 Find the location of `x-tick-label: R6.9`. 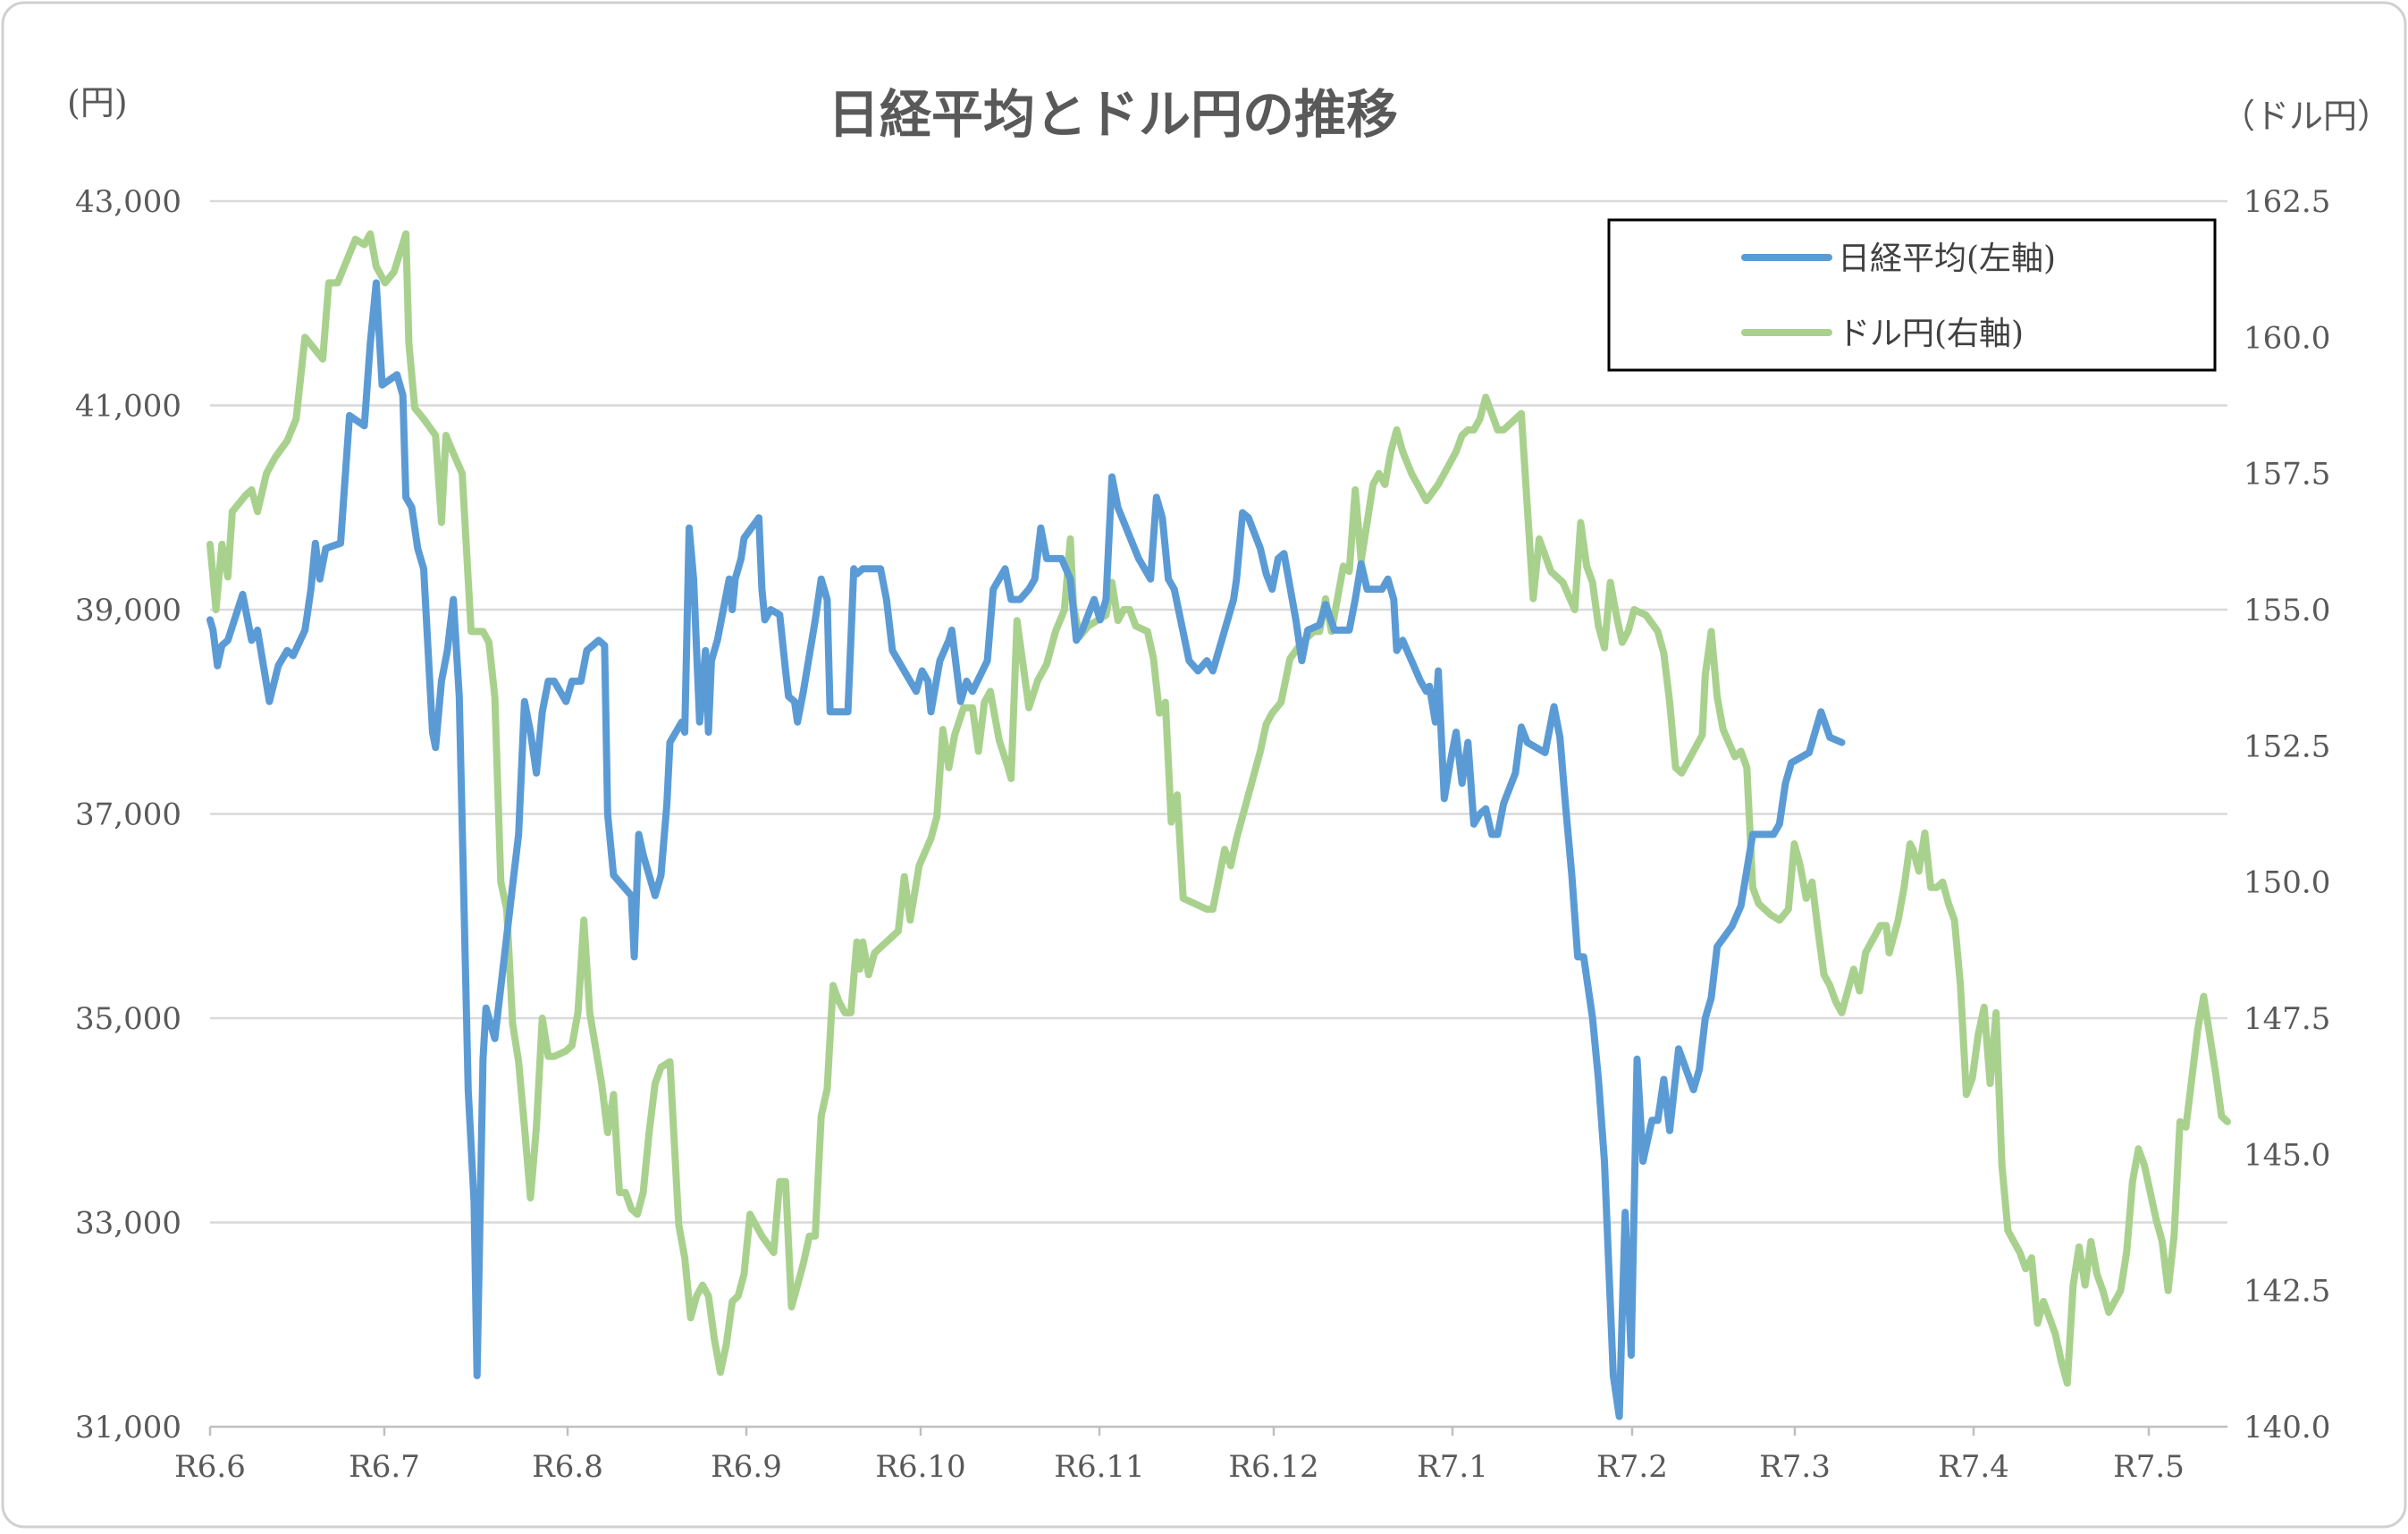

x-tick-label: R6.9 is located at coordinates (747, 1467).